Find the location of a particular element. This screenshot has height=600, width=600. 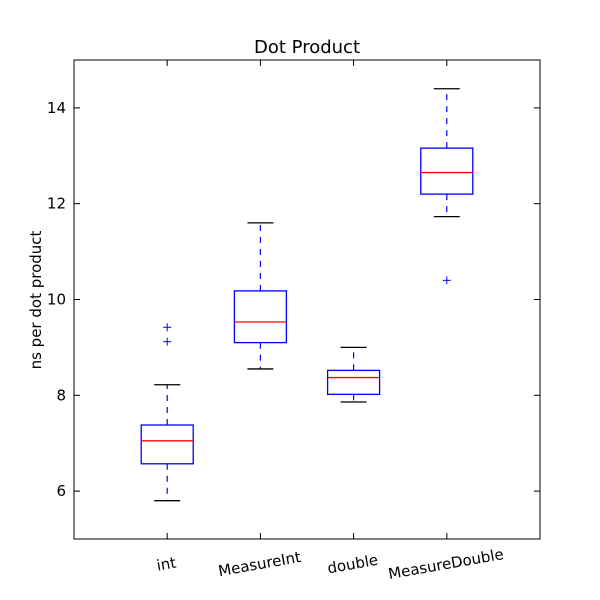

x-tick-label: int is located at coordinates (166, 563).